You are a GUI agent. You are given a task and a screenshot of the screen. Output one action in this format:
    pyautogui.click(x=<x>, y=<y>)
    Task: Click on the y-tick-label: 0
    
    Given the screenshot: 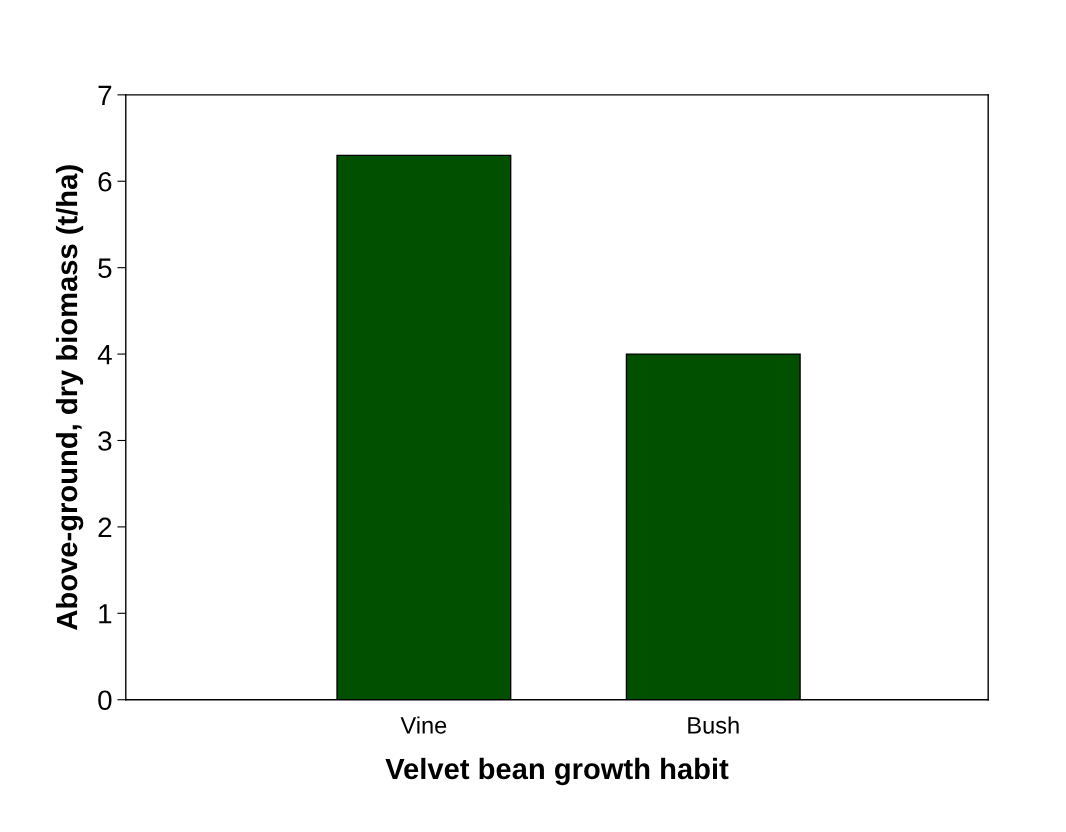 What is the action you would take?
    pyautogui.click(x=105, y=700)
    